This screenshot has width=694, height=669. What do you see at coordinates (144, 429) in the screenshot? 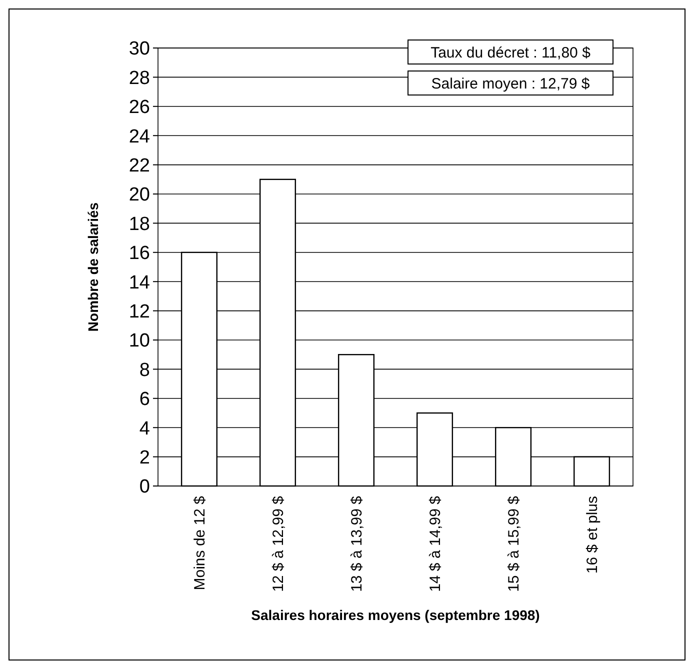
I see `y-tick-label: 4` at bounding box center [144, 429].